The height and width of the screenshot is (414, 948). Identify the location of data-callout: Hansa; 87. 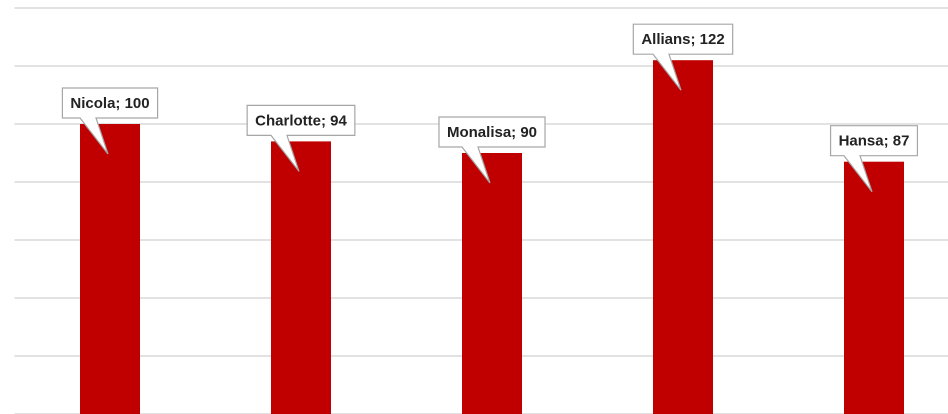
(874, 159).